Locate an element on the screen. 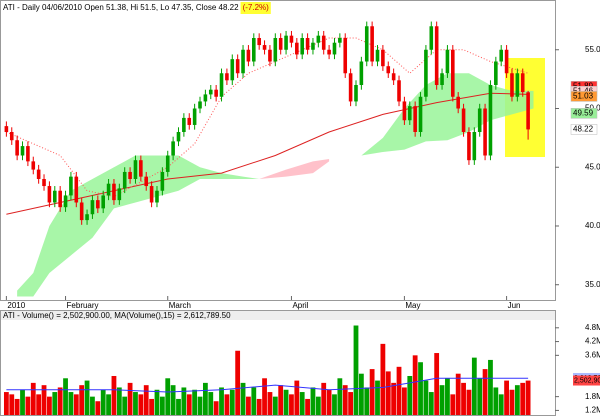 This screenshot has width=600, height=416. y-tick-label: 35.0 is located at coordinates (592, 284).